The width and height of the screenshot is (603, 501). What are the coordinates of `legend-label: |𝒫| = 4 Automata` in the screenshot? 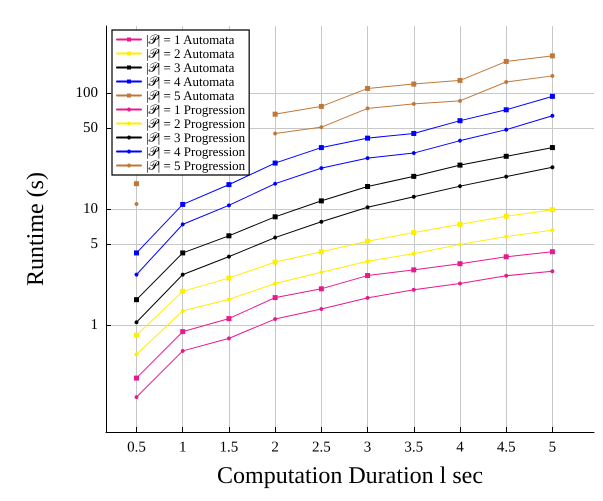 It's located at (190, 81).